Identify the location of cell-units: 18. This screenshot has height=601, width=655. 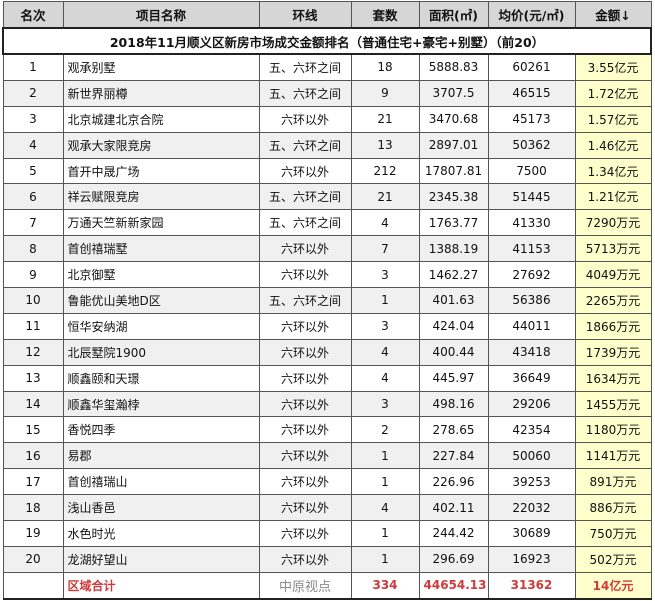
(385, 67).